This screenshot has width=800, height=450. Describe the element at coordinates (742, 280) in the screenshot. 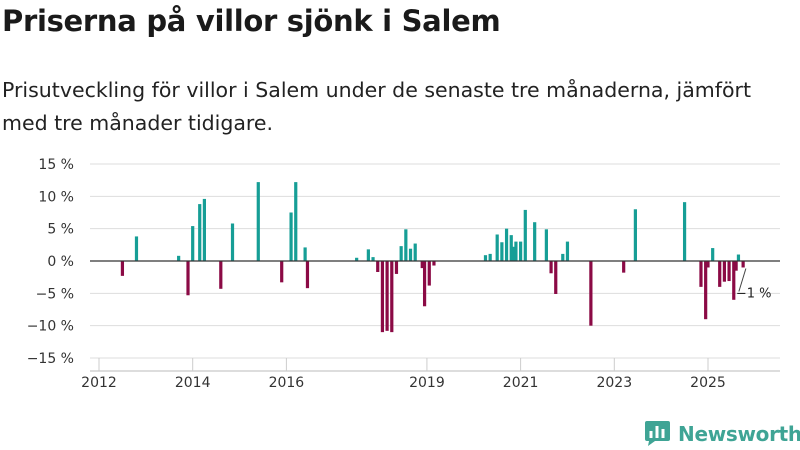

I see `annotation-leader` at that location.